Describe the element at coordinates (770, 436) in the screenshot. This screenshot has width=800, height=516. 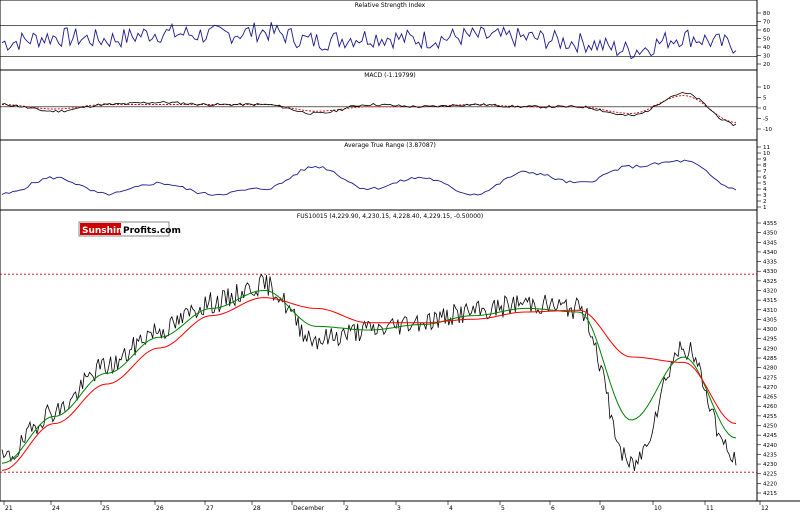
I see `price-tick-label: 4245` at that location.